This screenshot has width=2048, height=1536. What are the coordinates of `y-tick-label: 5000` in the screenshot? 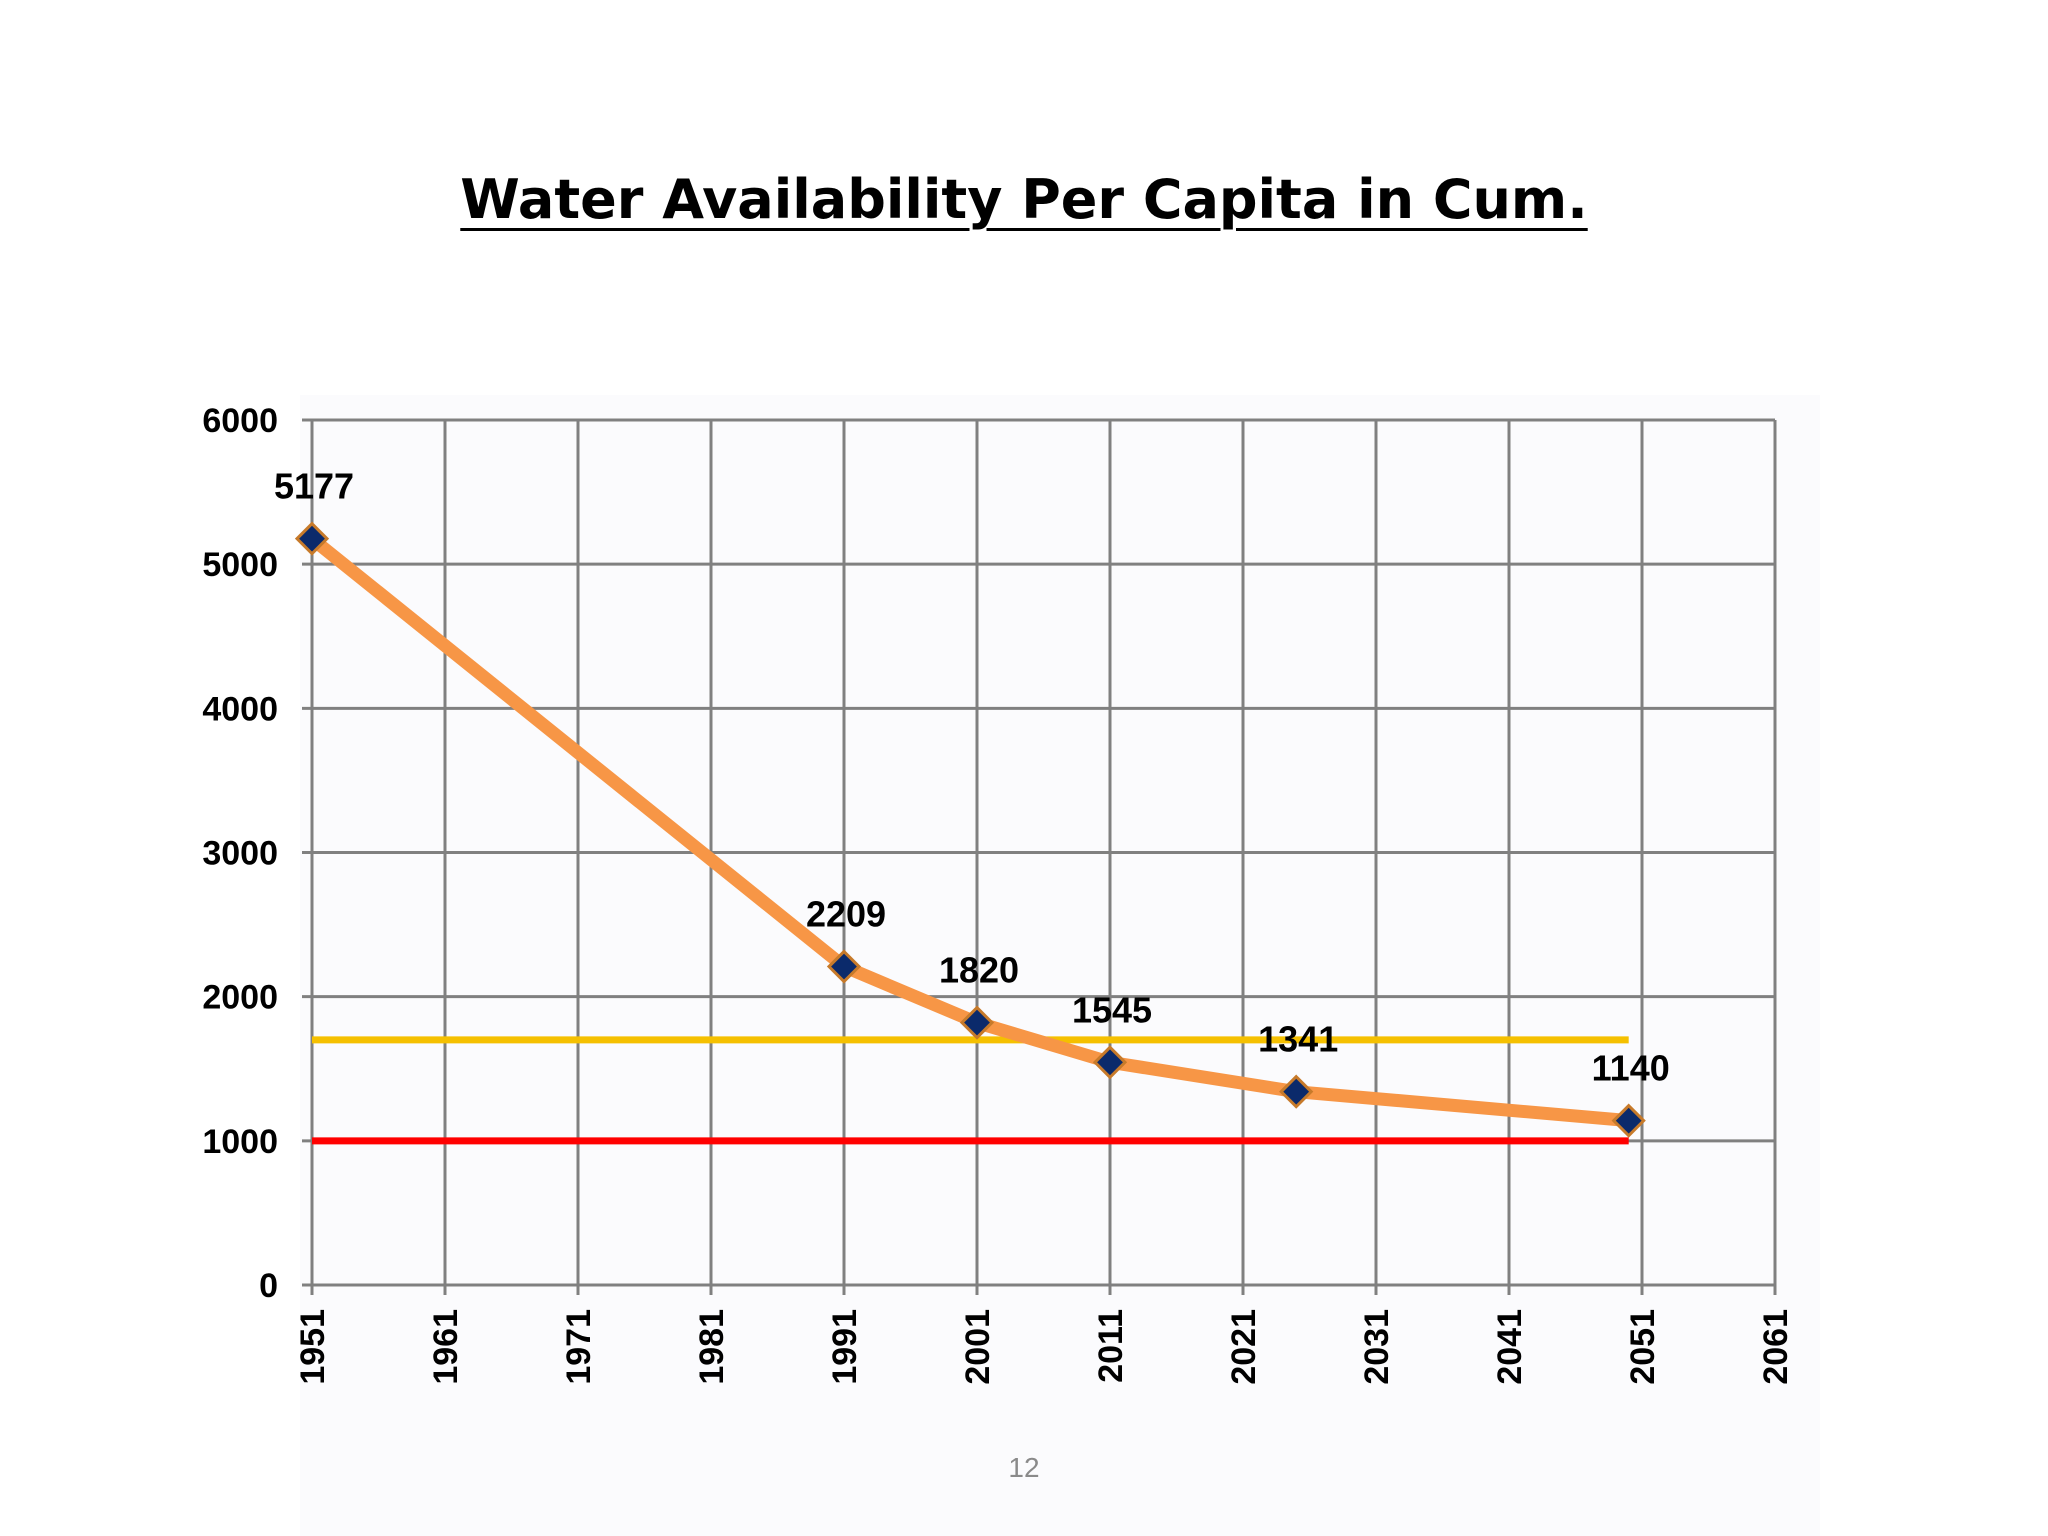 It's located at (240, 565).